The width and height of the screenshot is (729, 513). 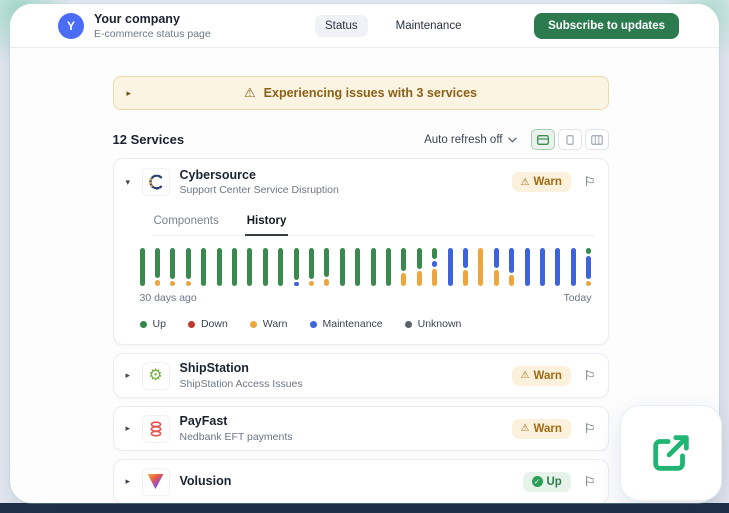 I want to click on card-view-icon, so click(x=569, y=139).